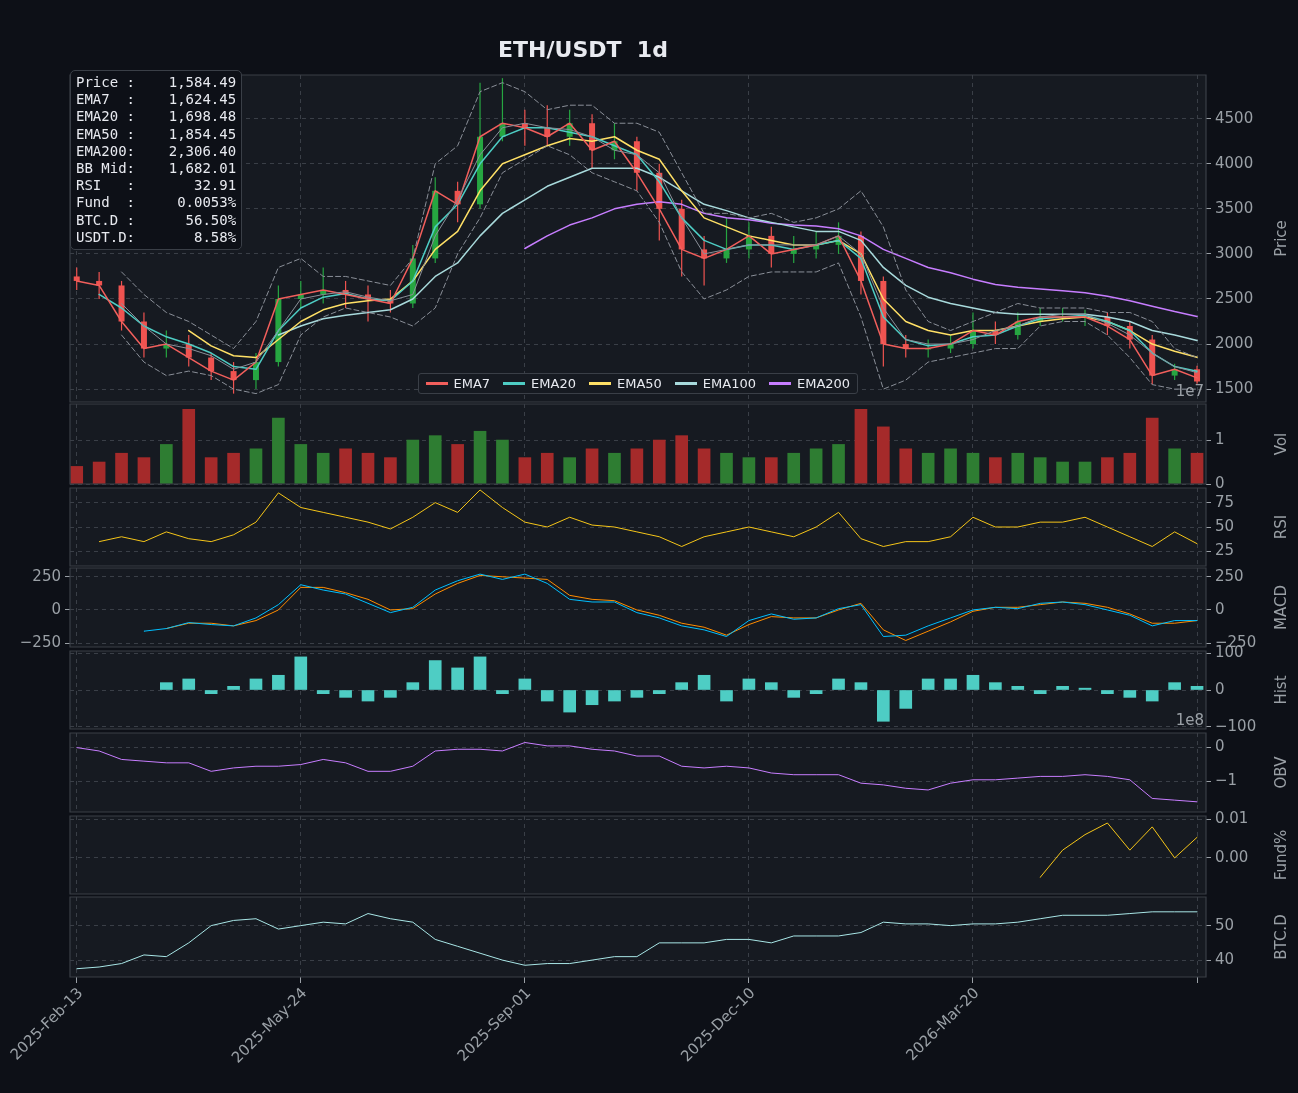 The image size is (1298, 1093). What do you see at coordinates (1232, 818) in the screenshot?
I see `y-tick-label: 0.01` at bounding box center [1232, 818].